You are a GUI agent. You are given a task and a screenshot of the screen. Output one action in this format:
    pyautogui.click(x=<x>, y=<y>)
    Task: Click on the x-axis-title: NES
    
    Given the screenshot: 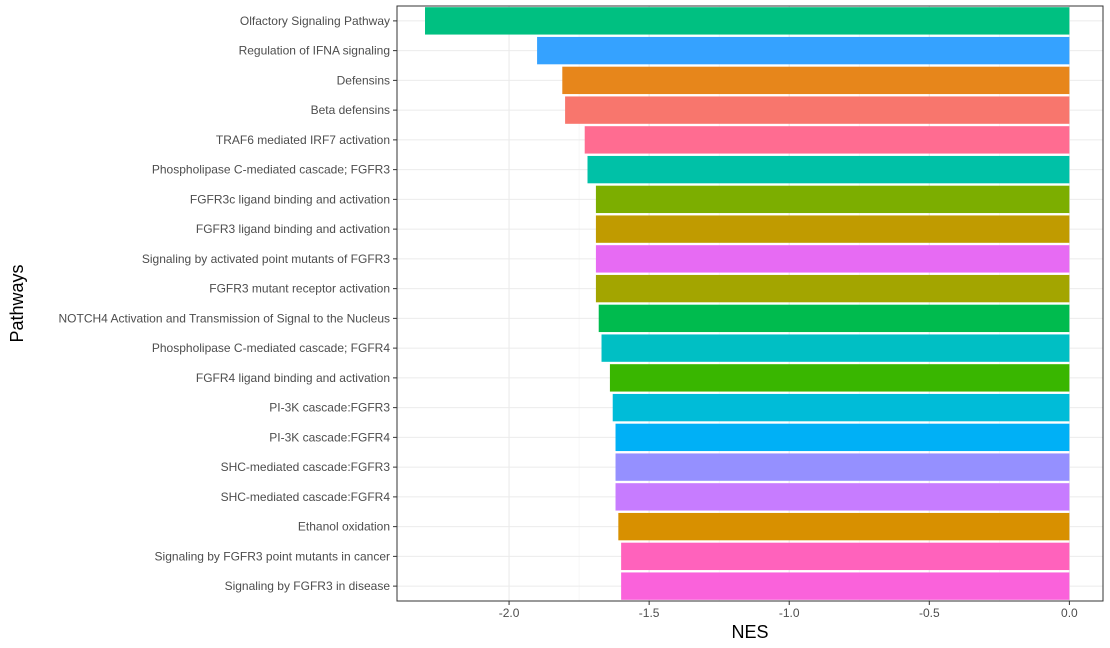 What is the action you would take?
    pyautogui.click(x=749, y=632)
    